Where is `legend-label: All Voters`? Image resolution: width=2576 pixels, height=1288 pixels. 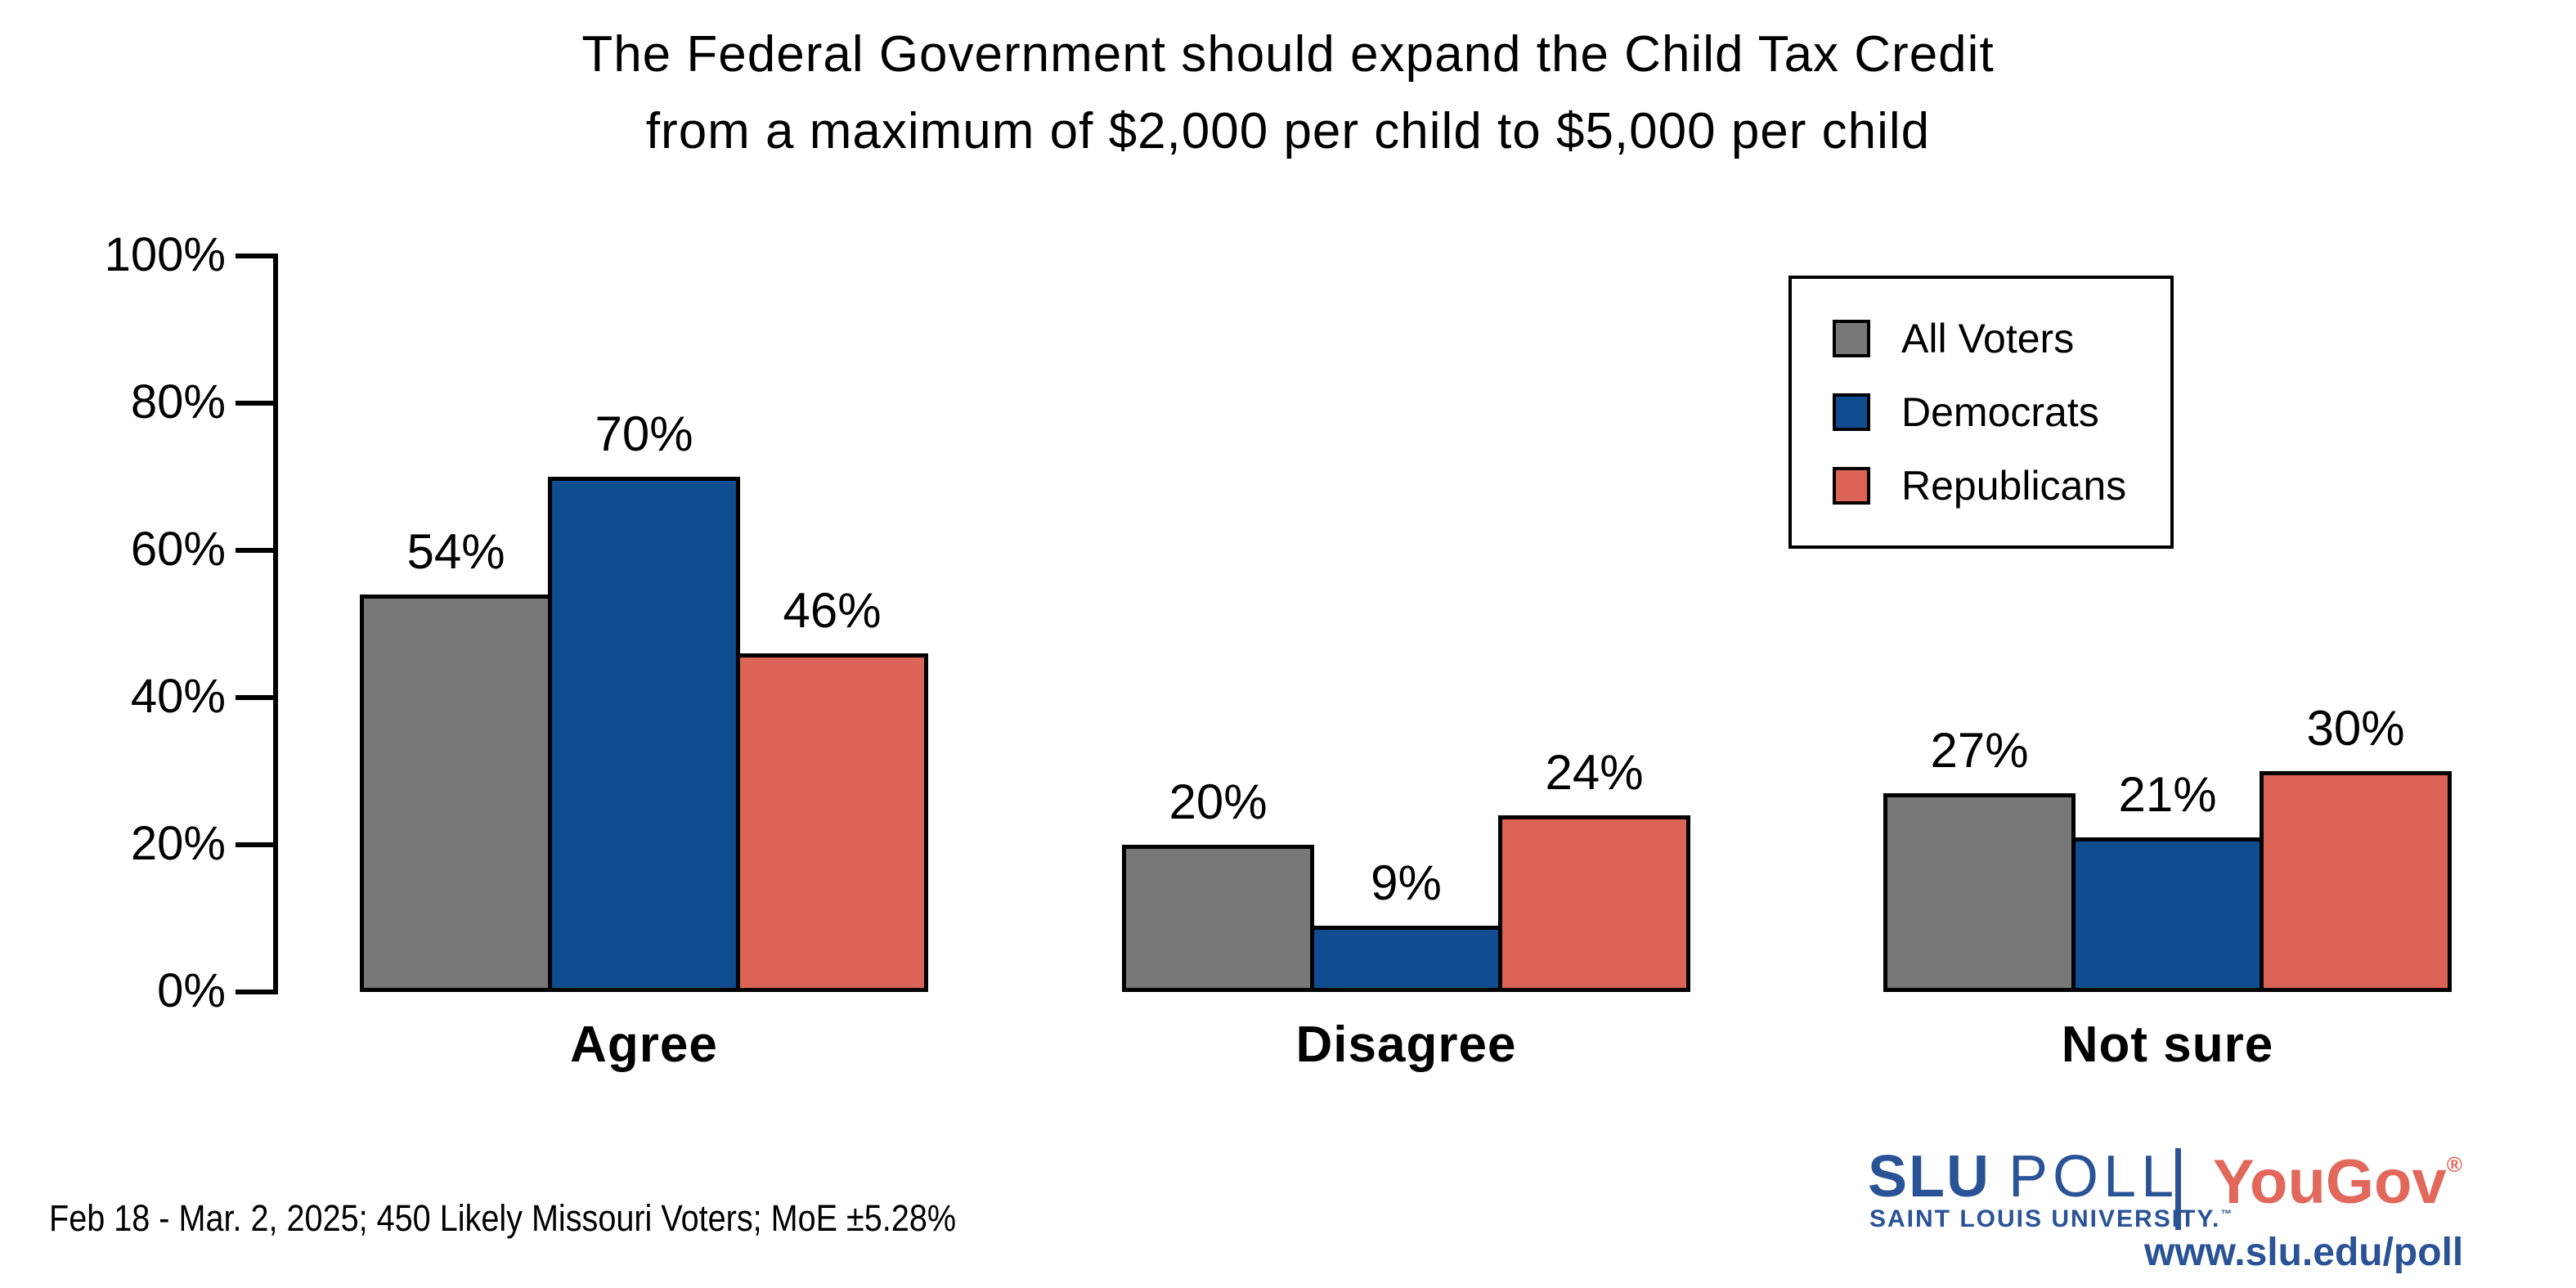
legend-label: All Voters is located at coordinates (1988, 339).